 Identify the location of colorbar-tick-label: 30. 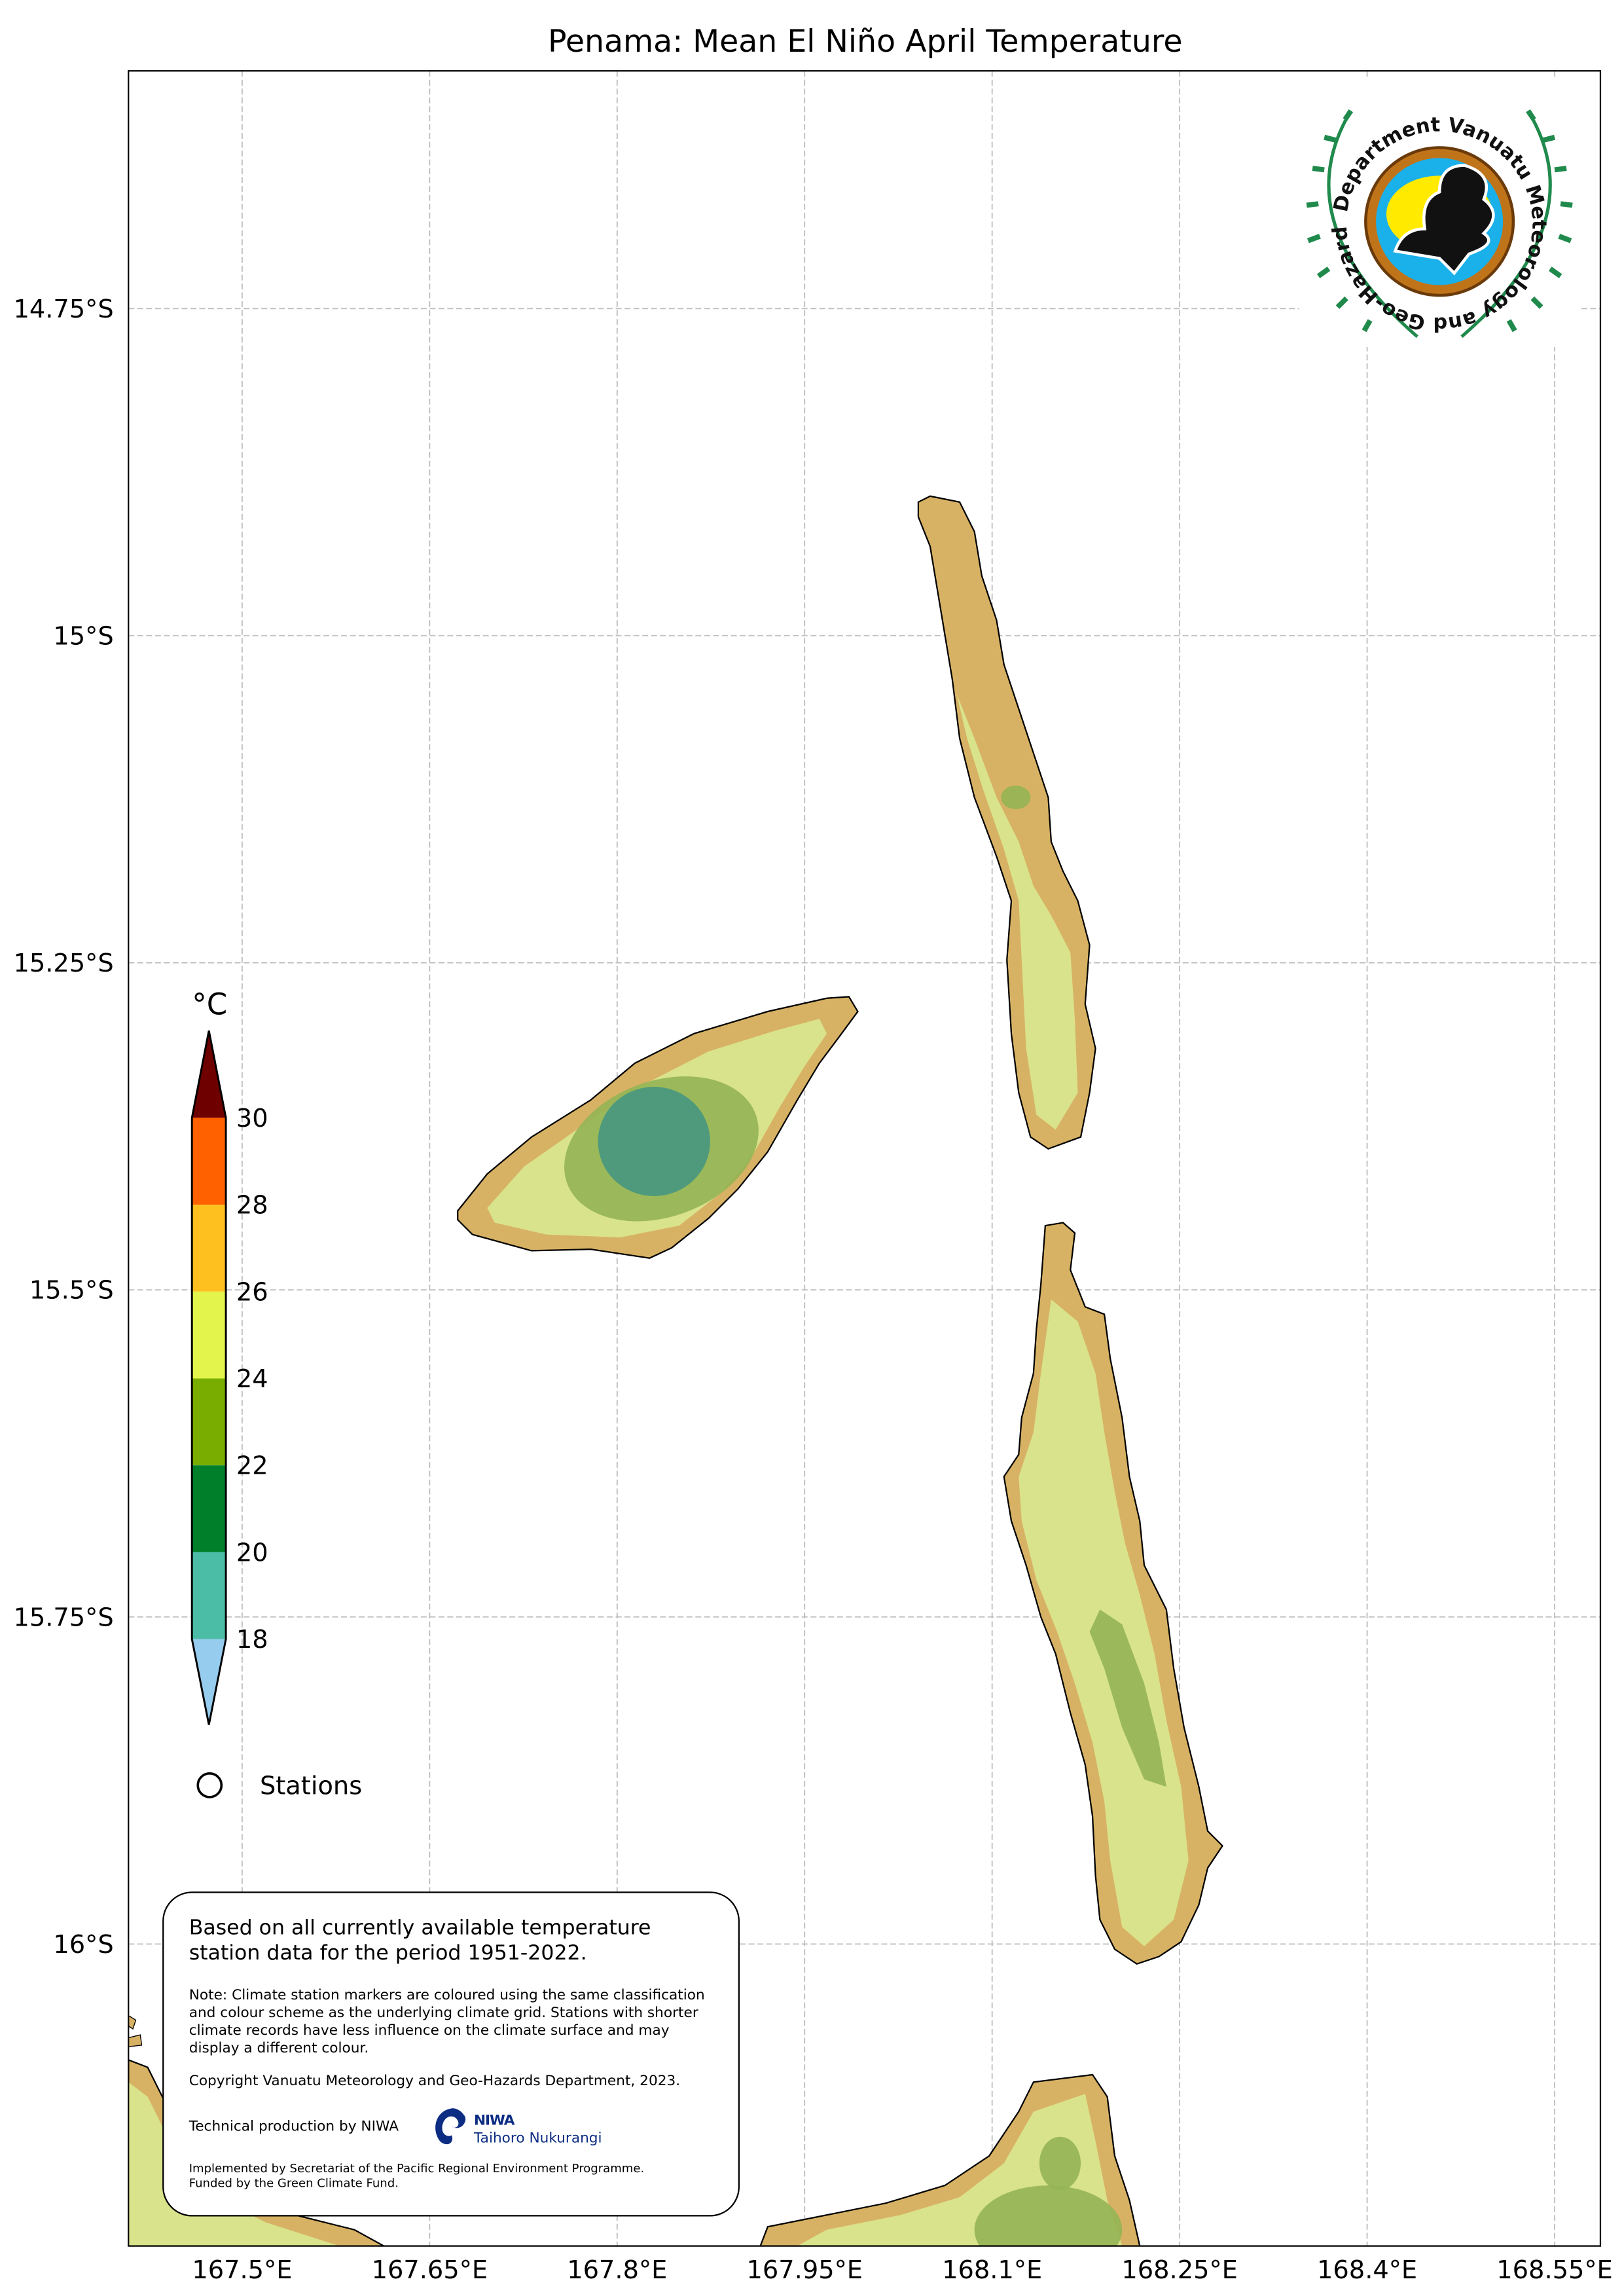
(252, 1118).